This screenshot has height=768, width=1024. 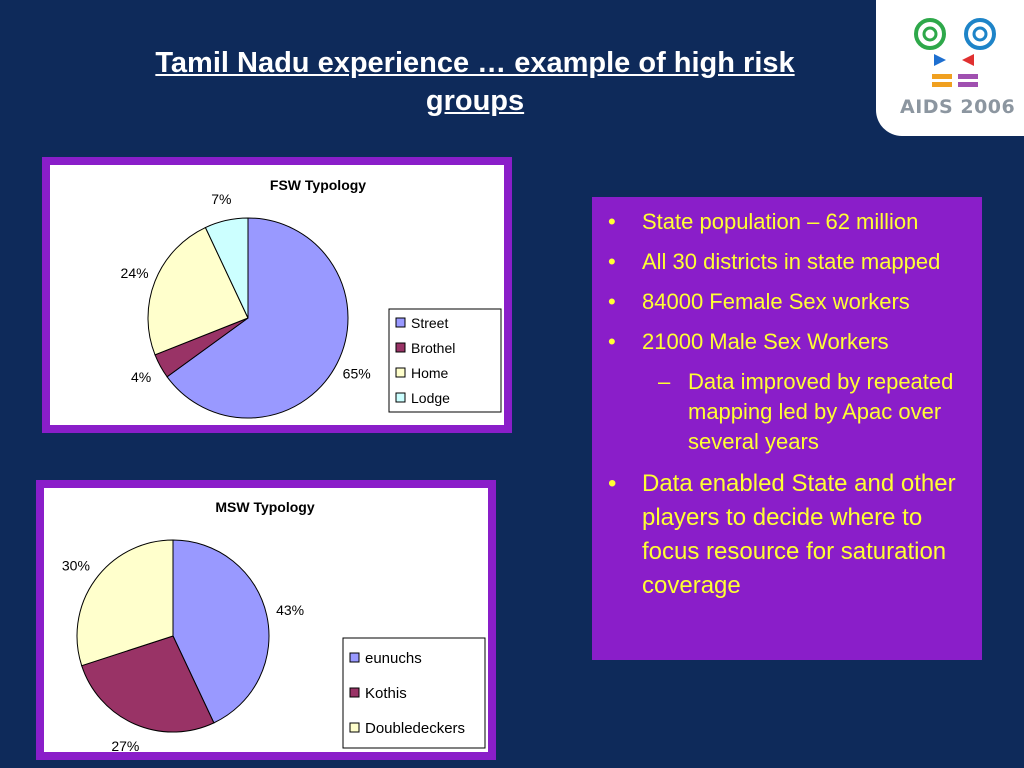 I want to click on pie-slice-eunuchs, so click(x=221, y=631).